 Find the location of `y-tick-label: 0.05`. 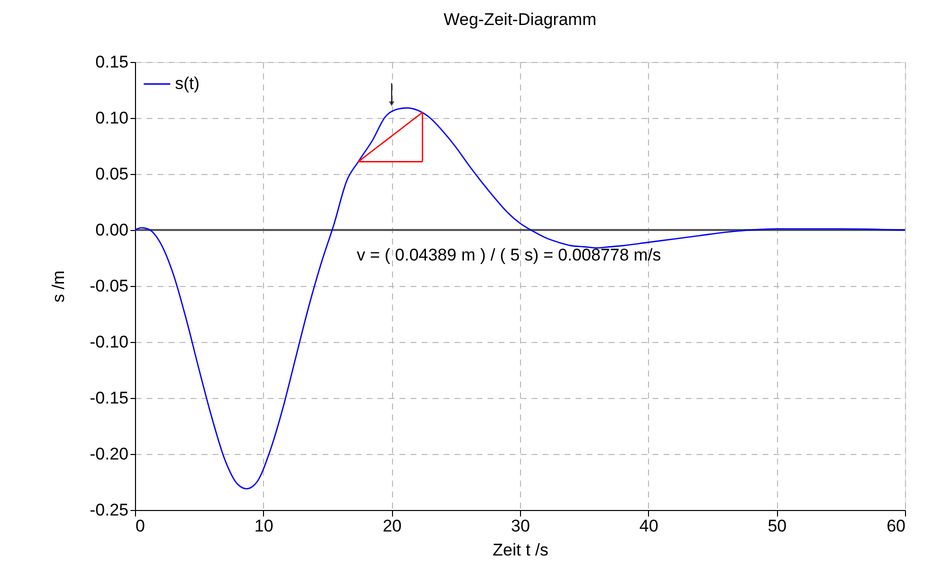

y-tick-label: 0.05 is located at coordinates (111, 174).